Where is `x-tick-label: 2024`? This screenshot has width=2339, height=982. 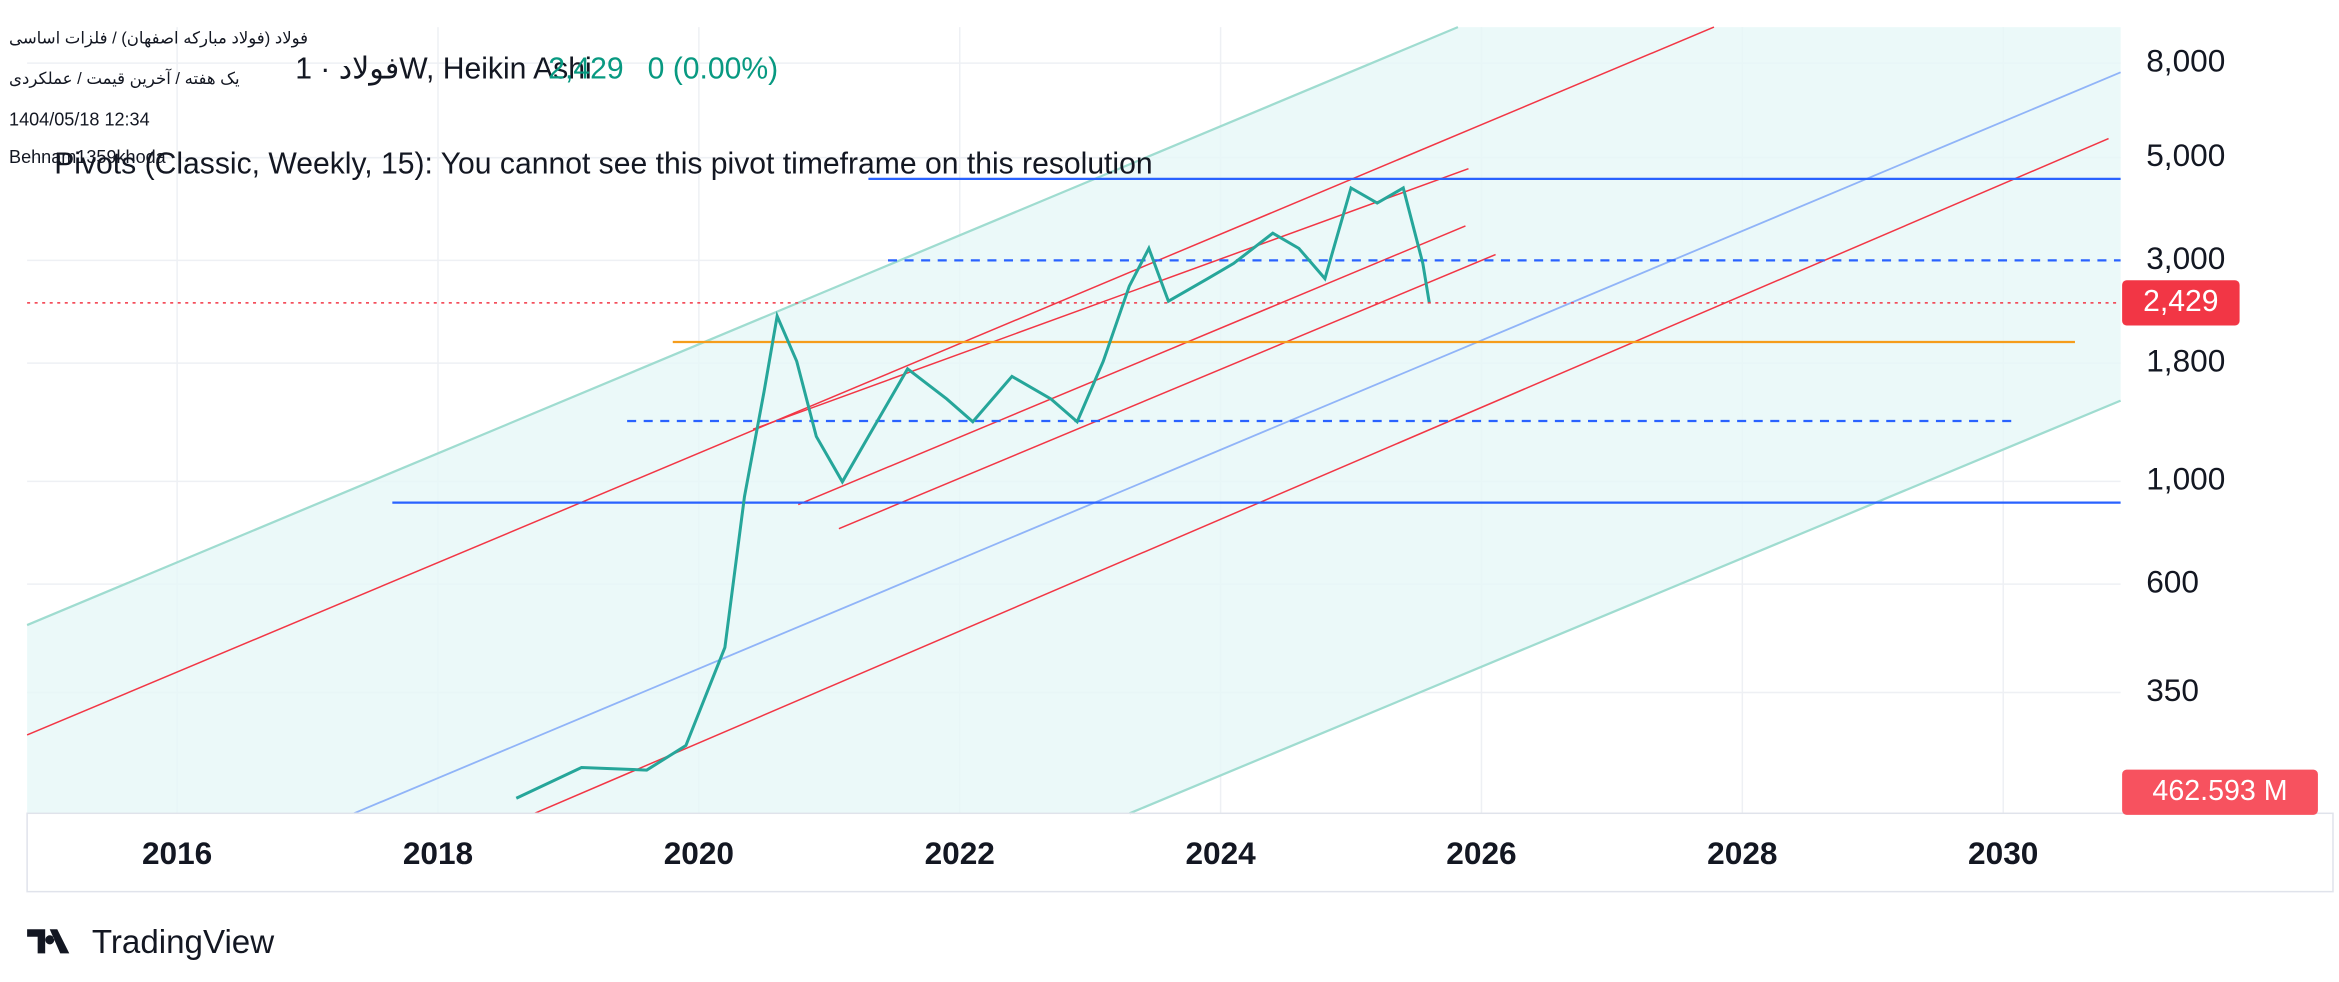
x-tick-label: 2024 is located at coordinates (1220, 853).